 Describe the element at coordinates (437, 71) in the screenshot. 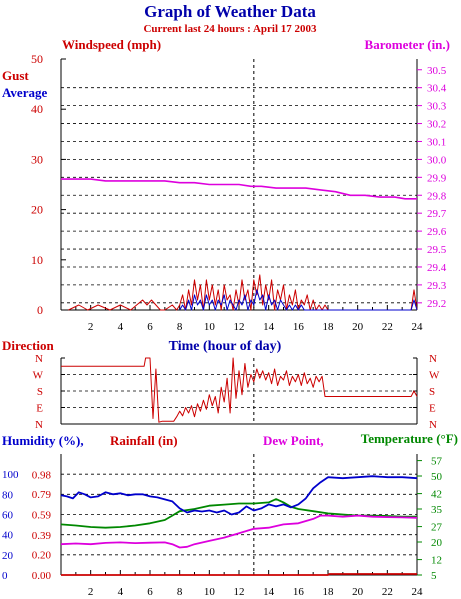

I see `baro-tick-label: 30.5` at that location.